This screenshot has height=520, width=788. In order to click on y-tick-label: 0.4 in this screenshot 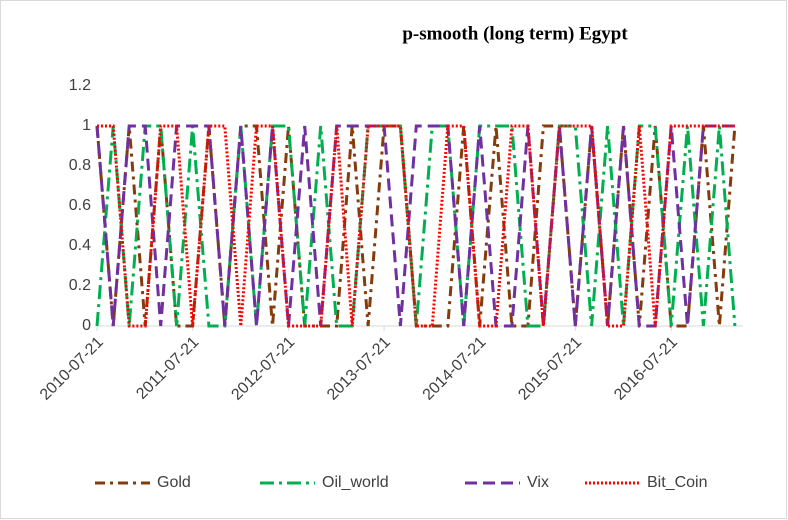, I will do `click(80, 245)`.